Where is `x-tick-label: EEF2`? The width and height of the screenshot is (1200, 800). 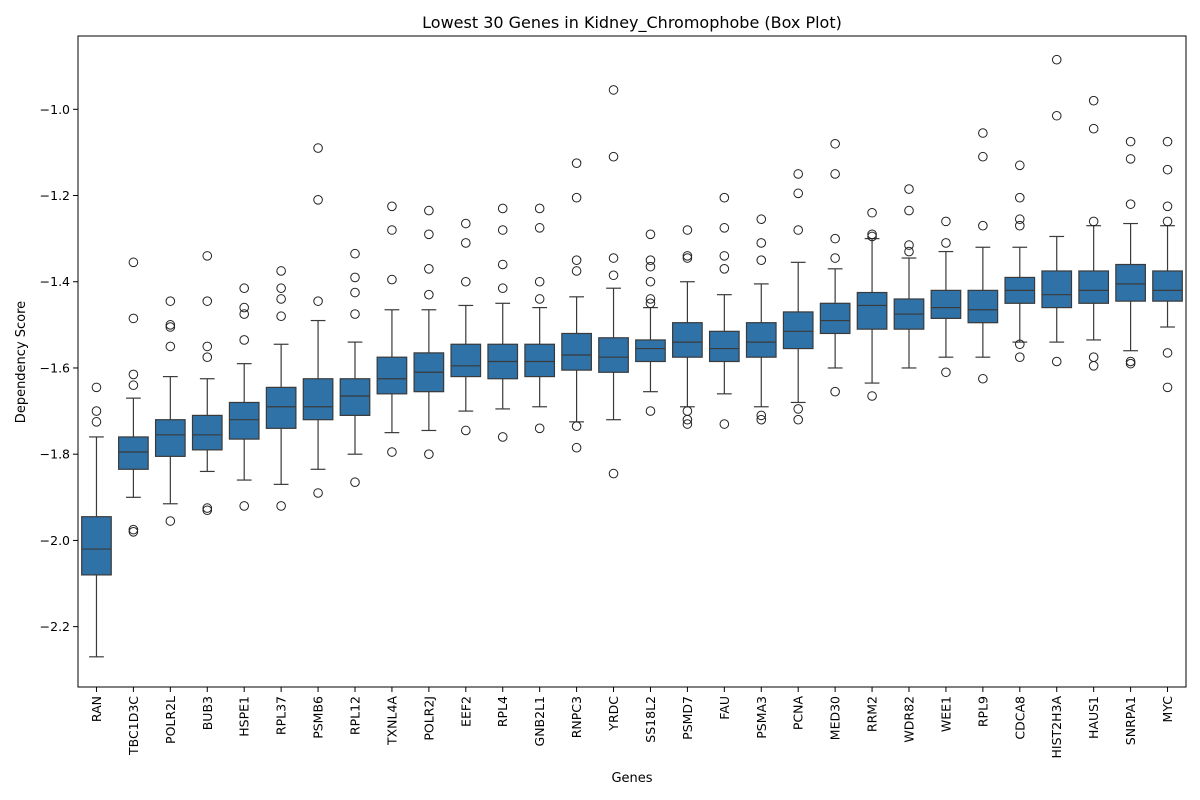
x-tick-label: EEF2 is located at coordinates (465, 711).